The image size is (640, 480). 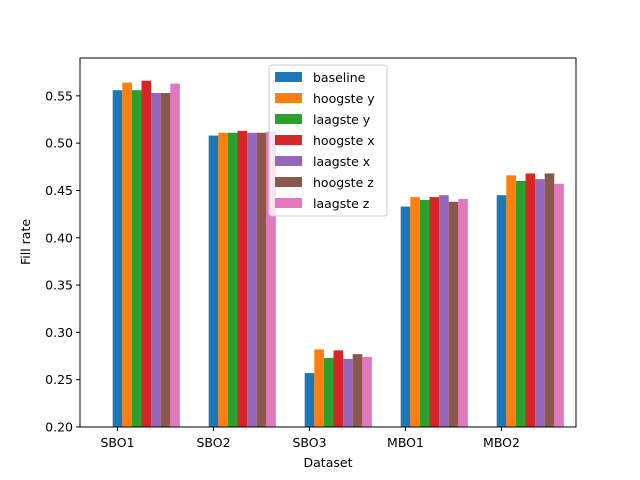 What do you see at coordinates (319, 388) in the screenshot?
I see `bar-hoogste-y-sbo3` at bounding box center [319, 388].